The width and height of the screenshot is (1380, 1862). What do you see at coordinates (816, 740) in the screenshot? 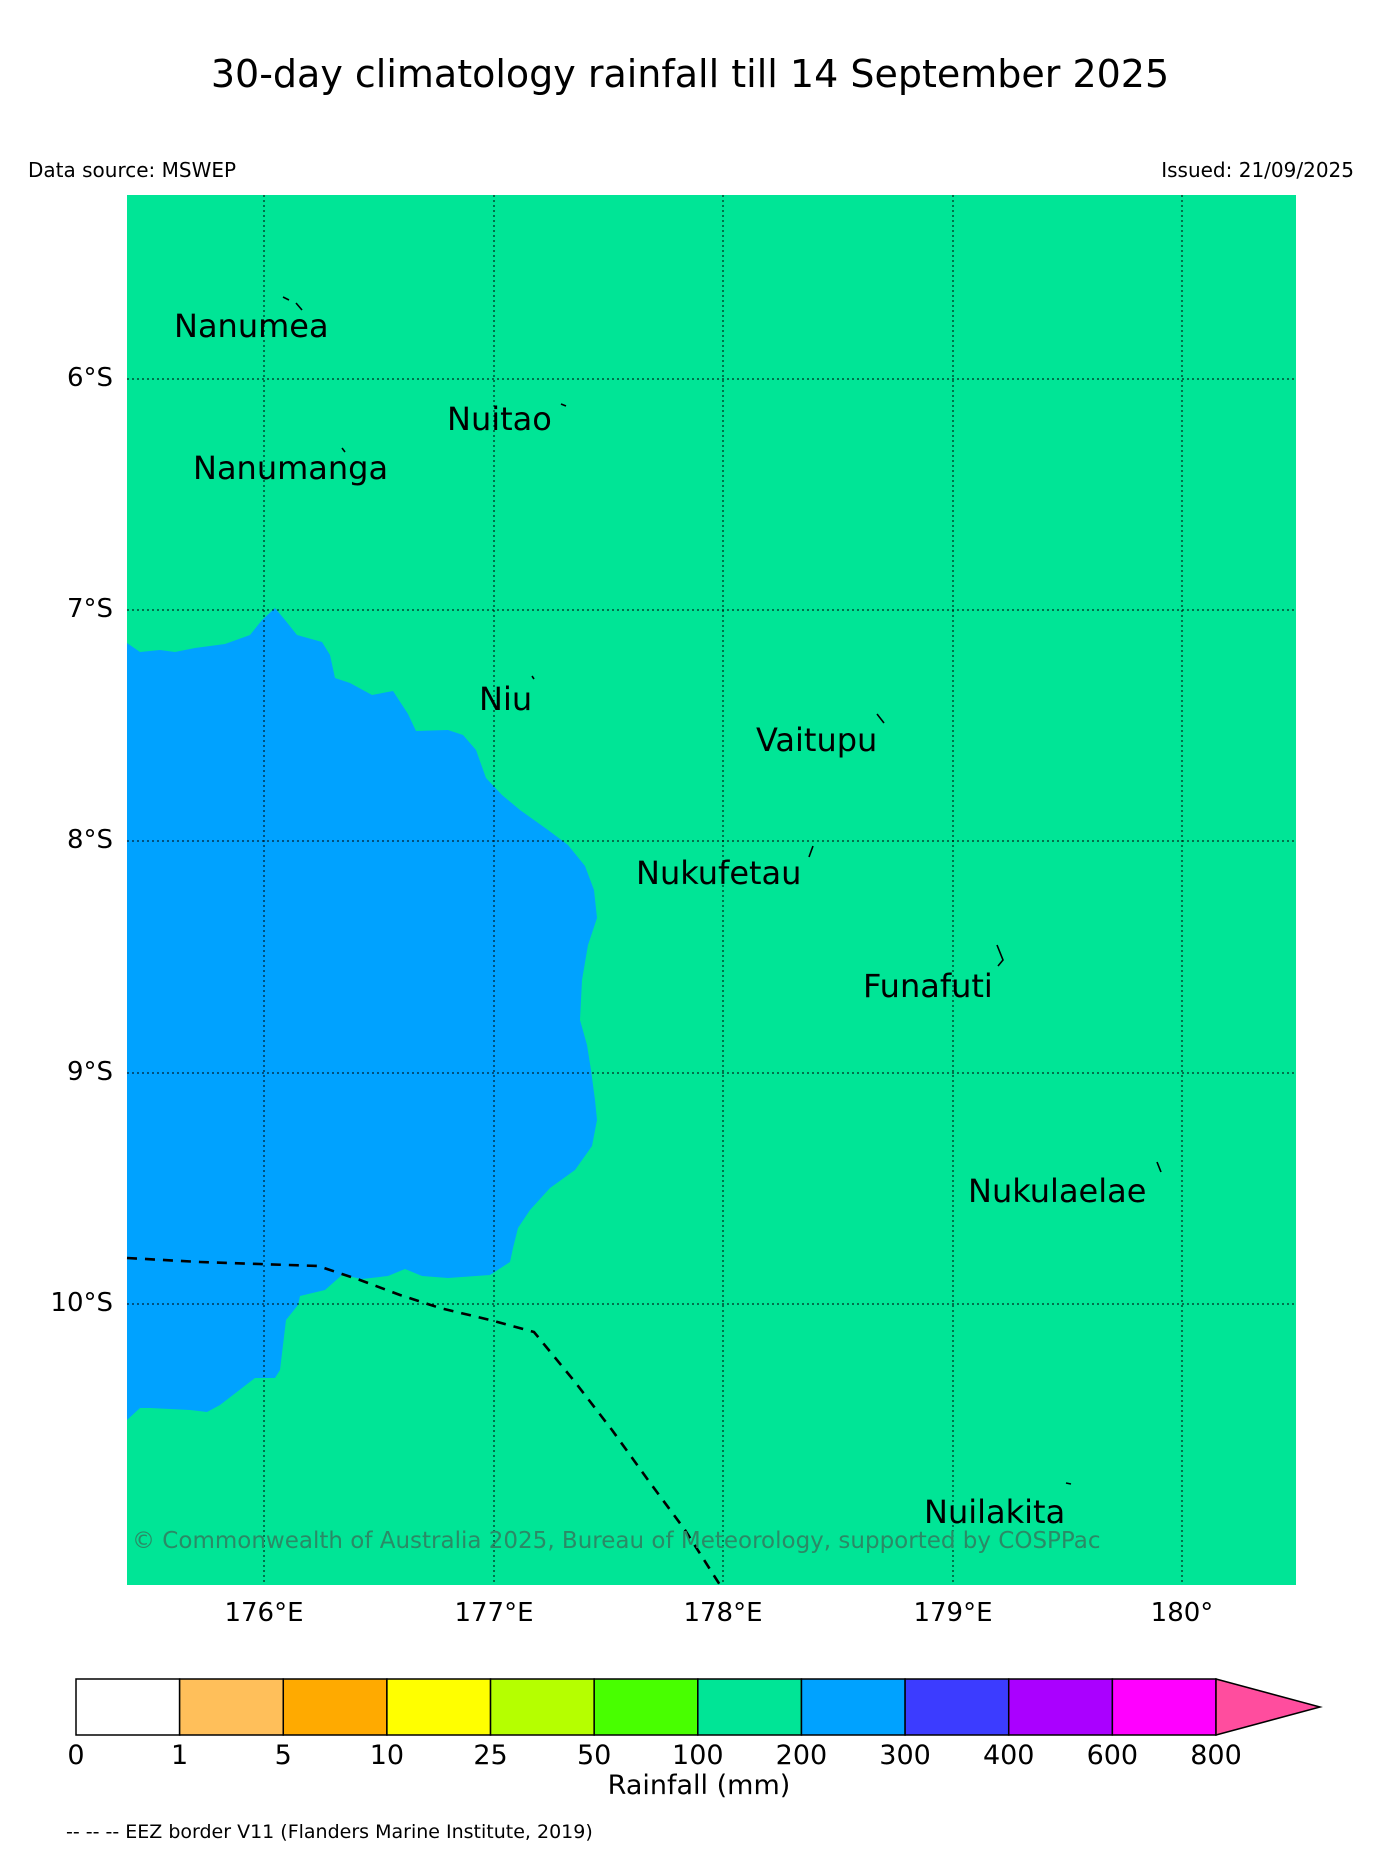
I see `island-label-vaitupu: Vaitupu` at bounding box center [816, 740].